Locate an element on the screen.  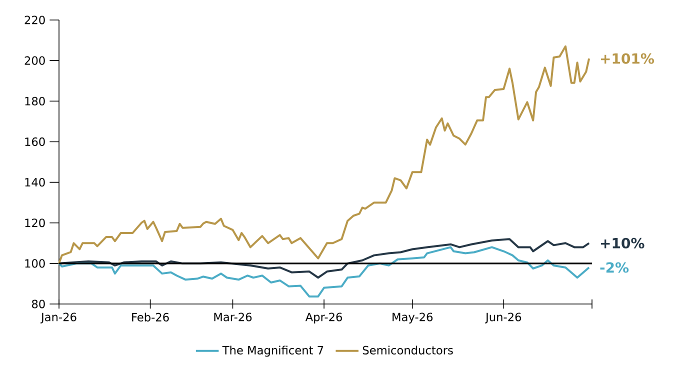
annotation: -2% is located at coordinates (614, 267).